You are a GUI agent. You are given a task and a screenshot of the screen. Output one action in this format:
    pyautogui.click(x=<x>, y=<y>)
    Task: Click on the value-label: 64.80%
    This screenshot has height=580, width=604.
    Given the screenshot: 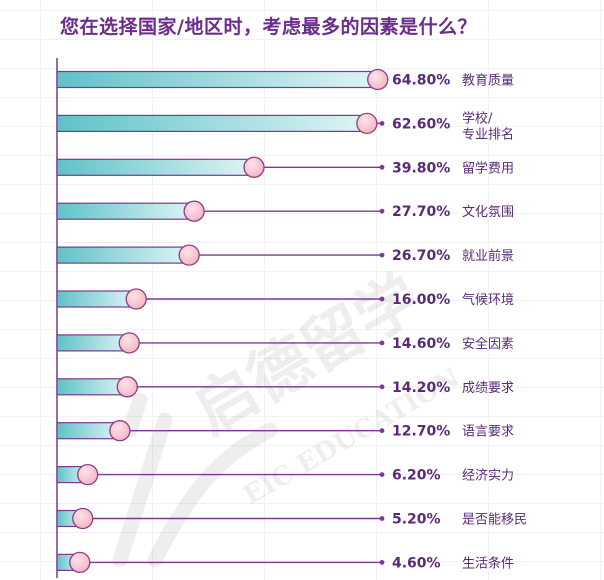 What is the action you would take?
    pyautogui.click(x=421, y=81)
    